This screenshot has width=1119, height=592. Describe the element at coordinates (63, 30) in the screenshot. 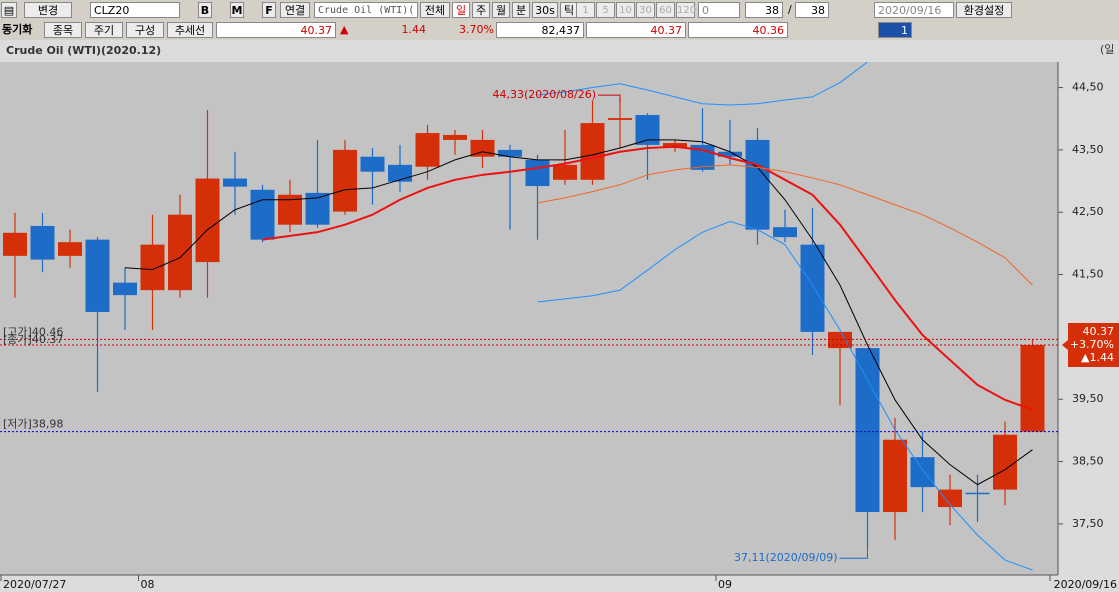

I see `tab-button: 종목` at that location.